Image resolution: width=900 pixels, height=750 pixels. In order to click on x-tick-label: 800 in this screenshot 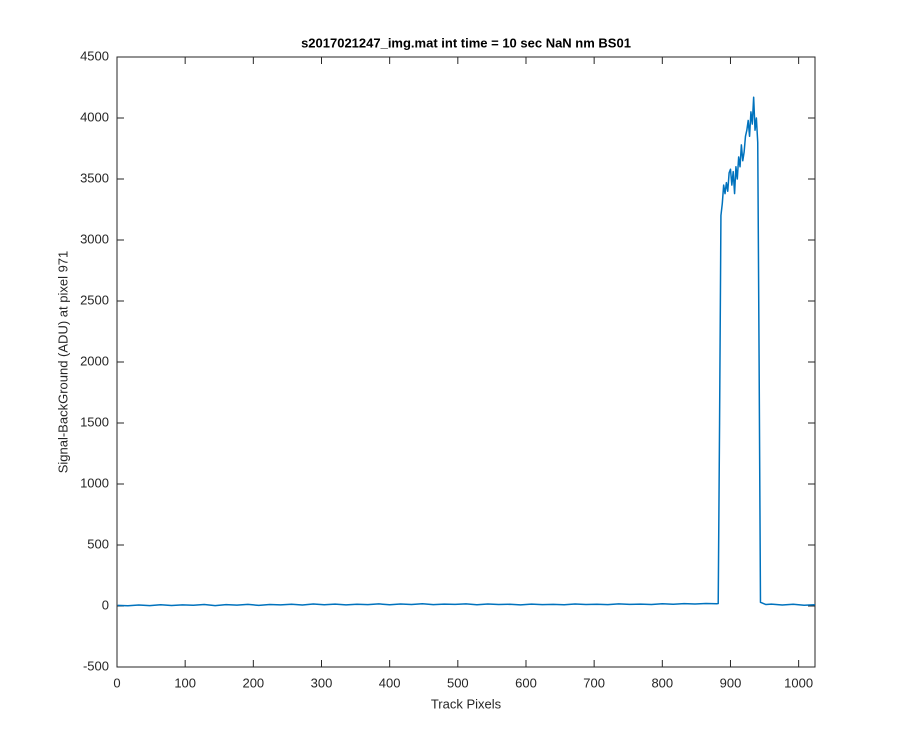, I will do `click(662, 682)`.